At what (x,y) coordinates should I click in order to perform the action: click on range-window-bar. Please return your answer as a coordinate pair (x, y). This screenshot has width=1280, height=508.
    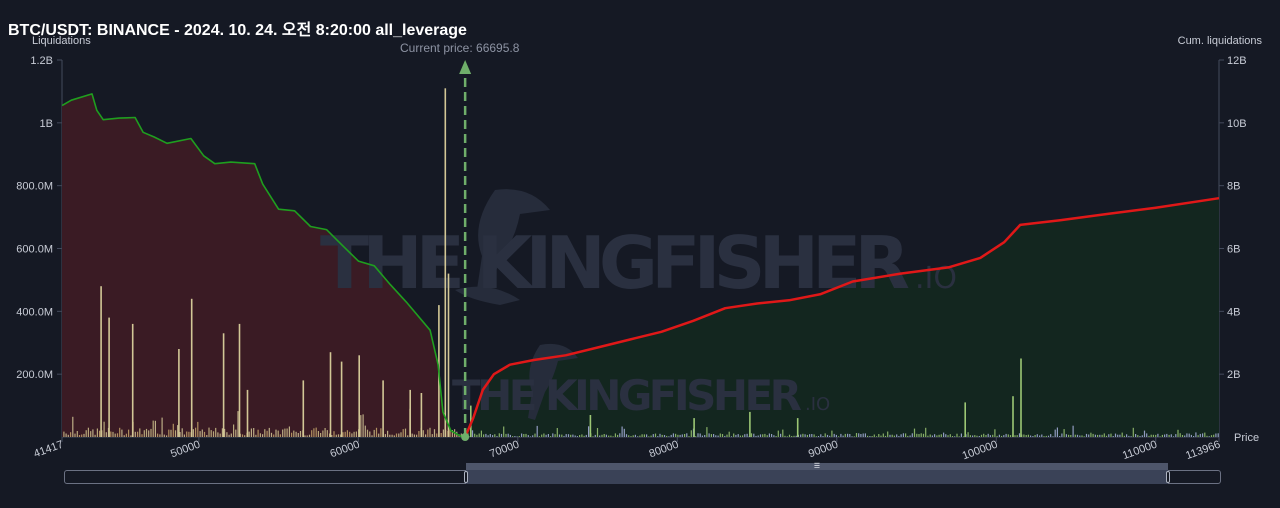
    Looking at the image, I should click on (817, 466).